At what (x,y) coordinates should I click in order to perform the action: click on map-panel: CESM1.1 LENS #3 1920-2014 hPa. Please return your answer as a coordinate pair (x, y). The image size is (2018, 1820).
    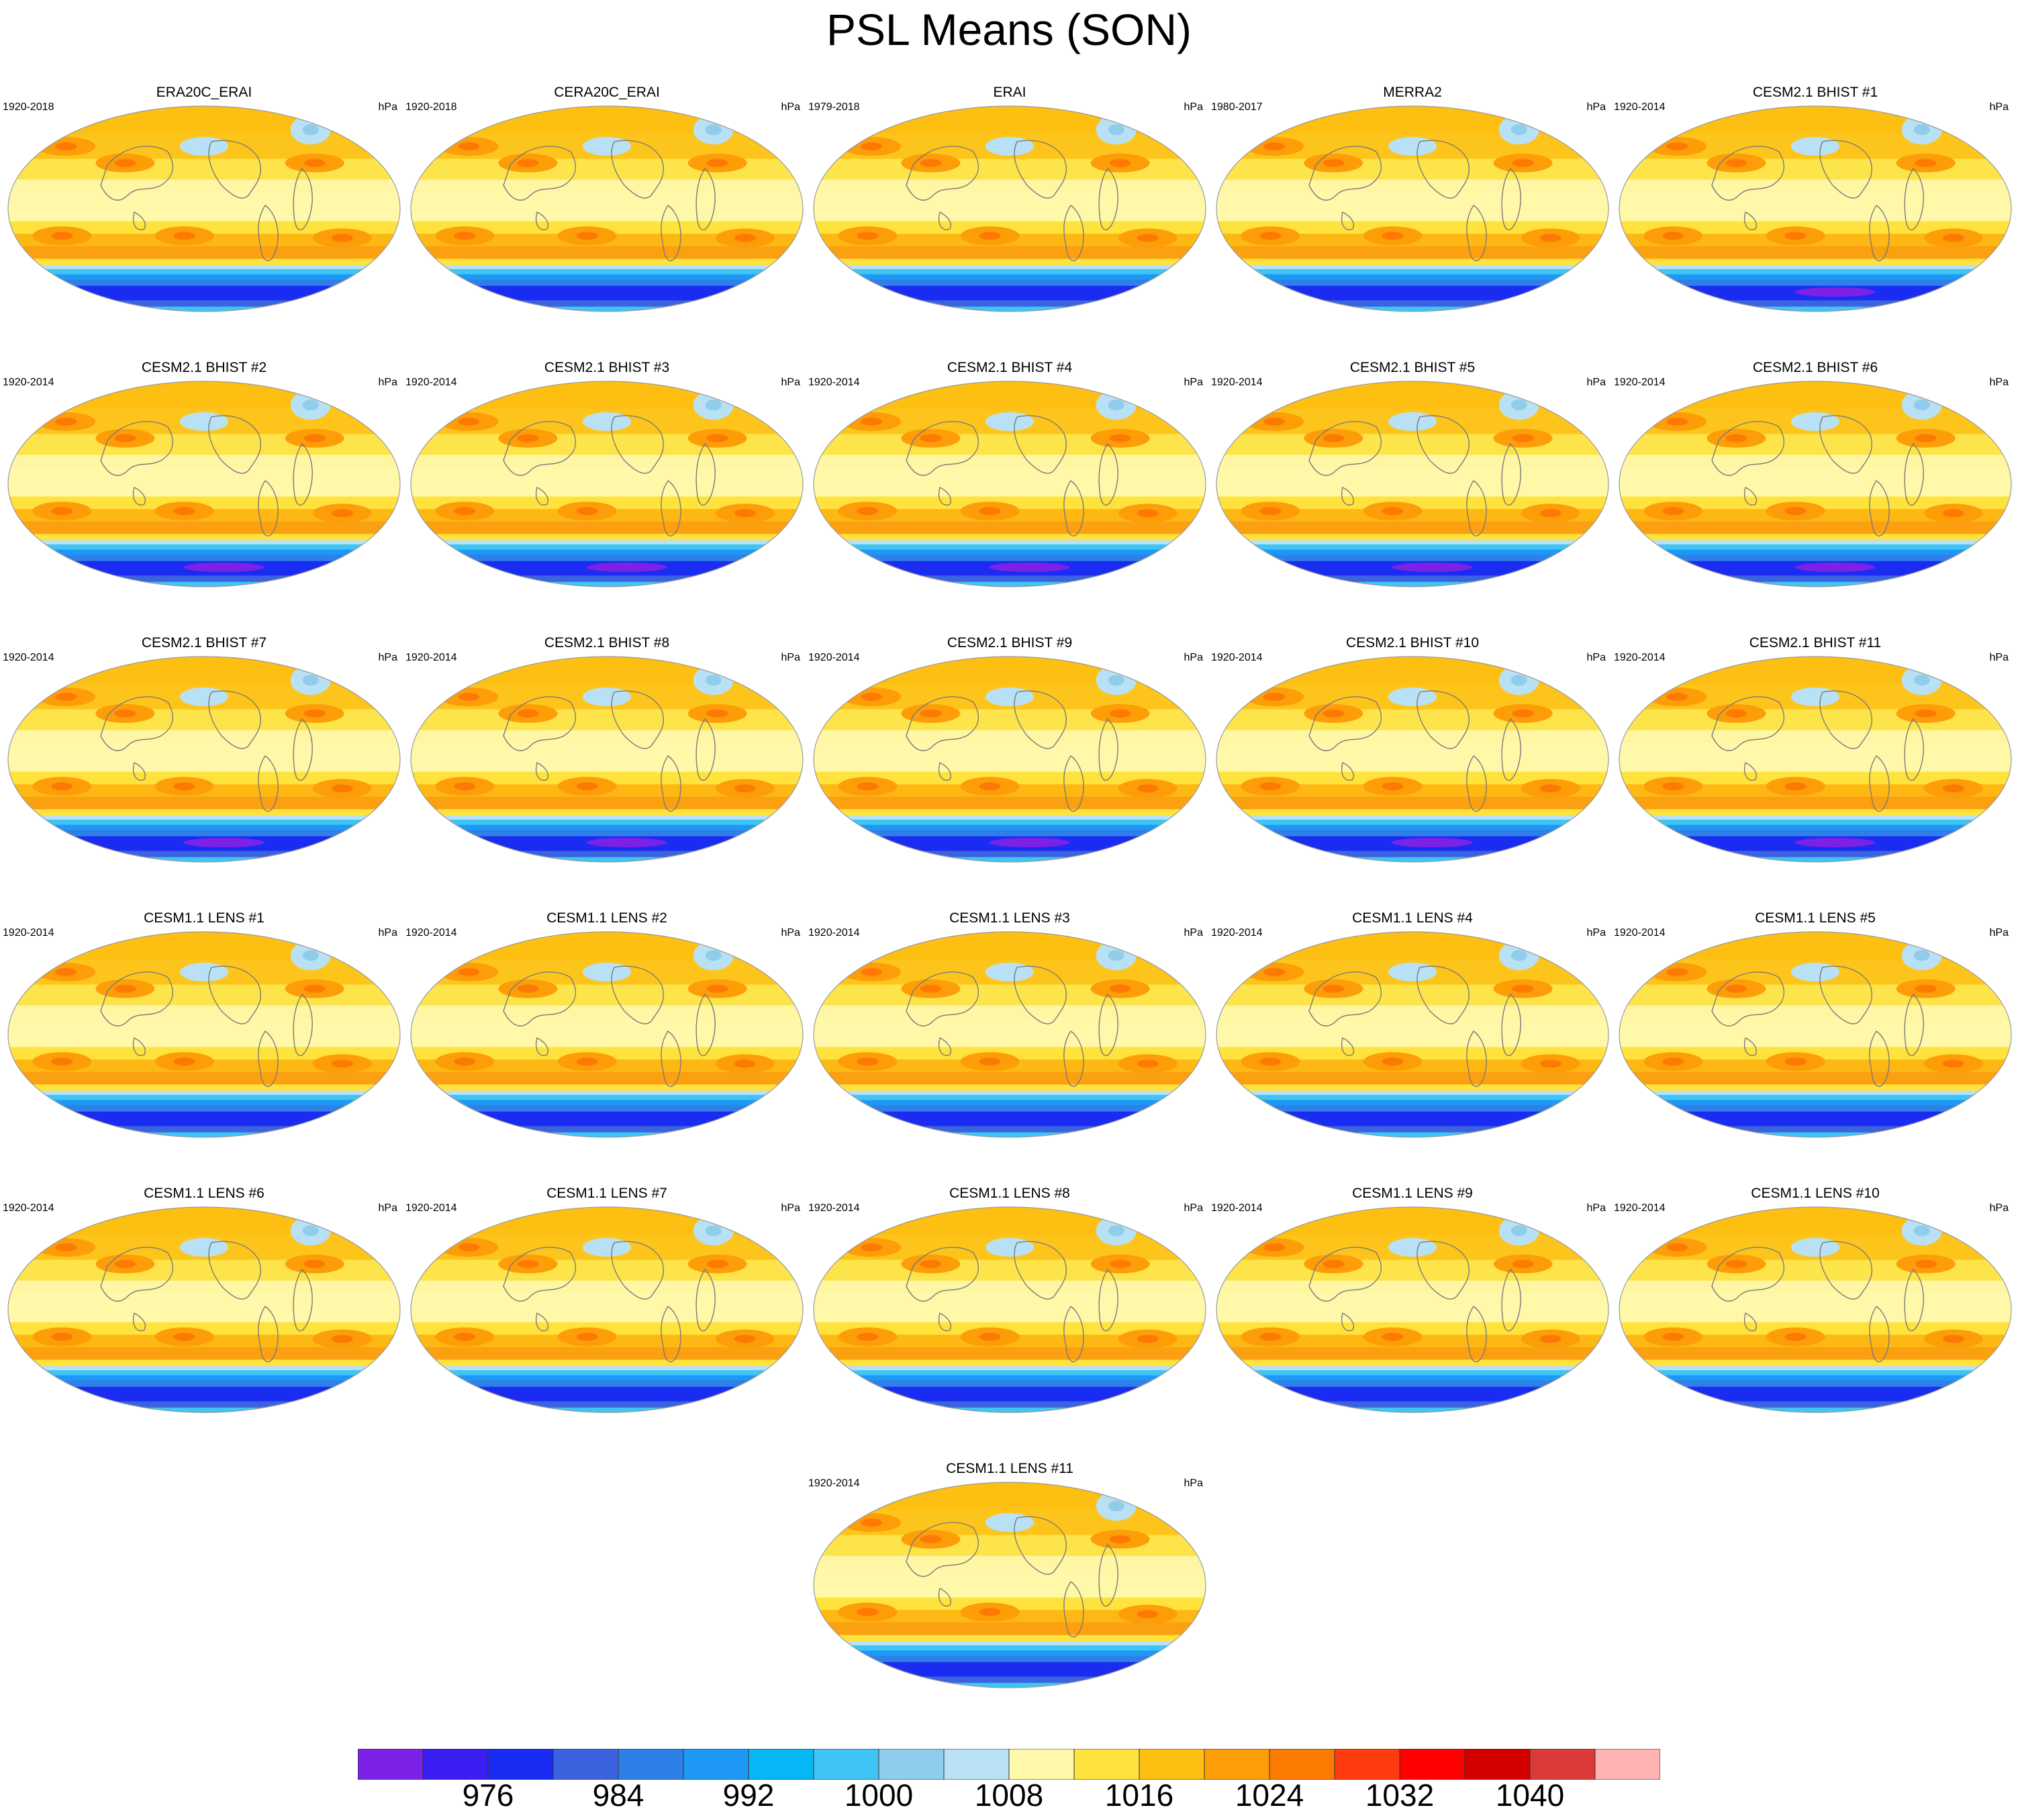
    Looking at the image, I should click on (1010, 1044).